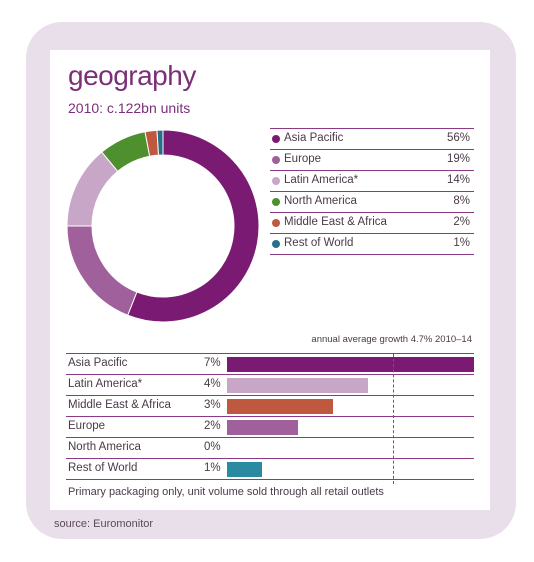 Image resolution: width=534 pixels, height=562 pixels. I want to click on bar-value-label: 2%, so click(212, 426).